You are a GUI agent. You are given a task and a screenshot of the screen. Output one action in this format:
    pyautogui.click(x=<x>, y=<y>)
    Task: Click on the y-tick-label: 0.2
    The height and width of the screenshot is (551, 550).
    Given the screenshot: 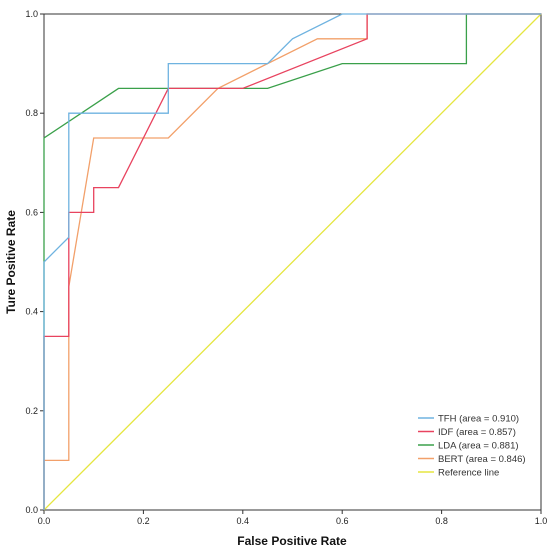 What is the action you would take?
    pyautogui.click(x=31, y=411)
    